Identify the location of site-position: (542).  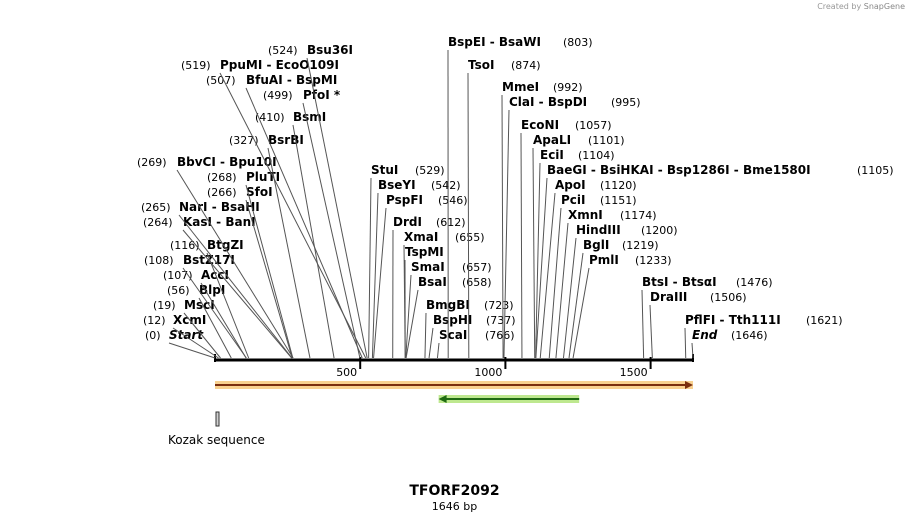
(446, 185).